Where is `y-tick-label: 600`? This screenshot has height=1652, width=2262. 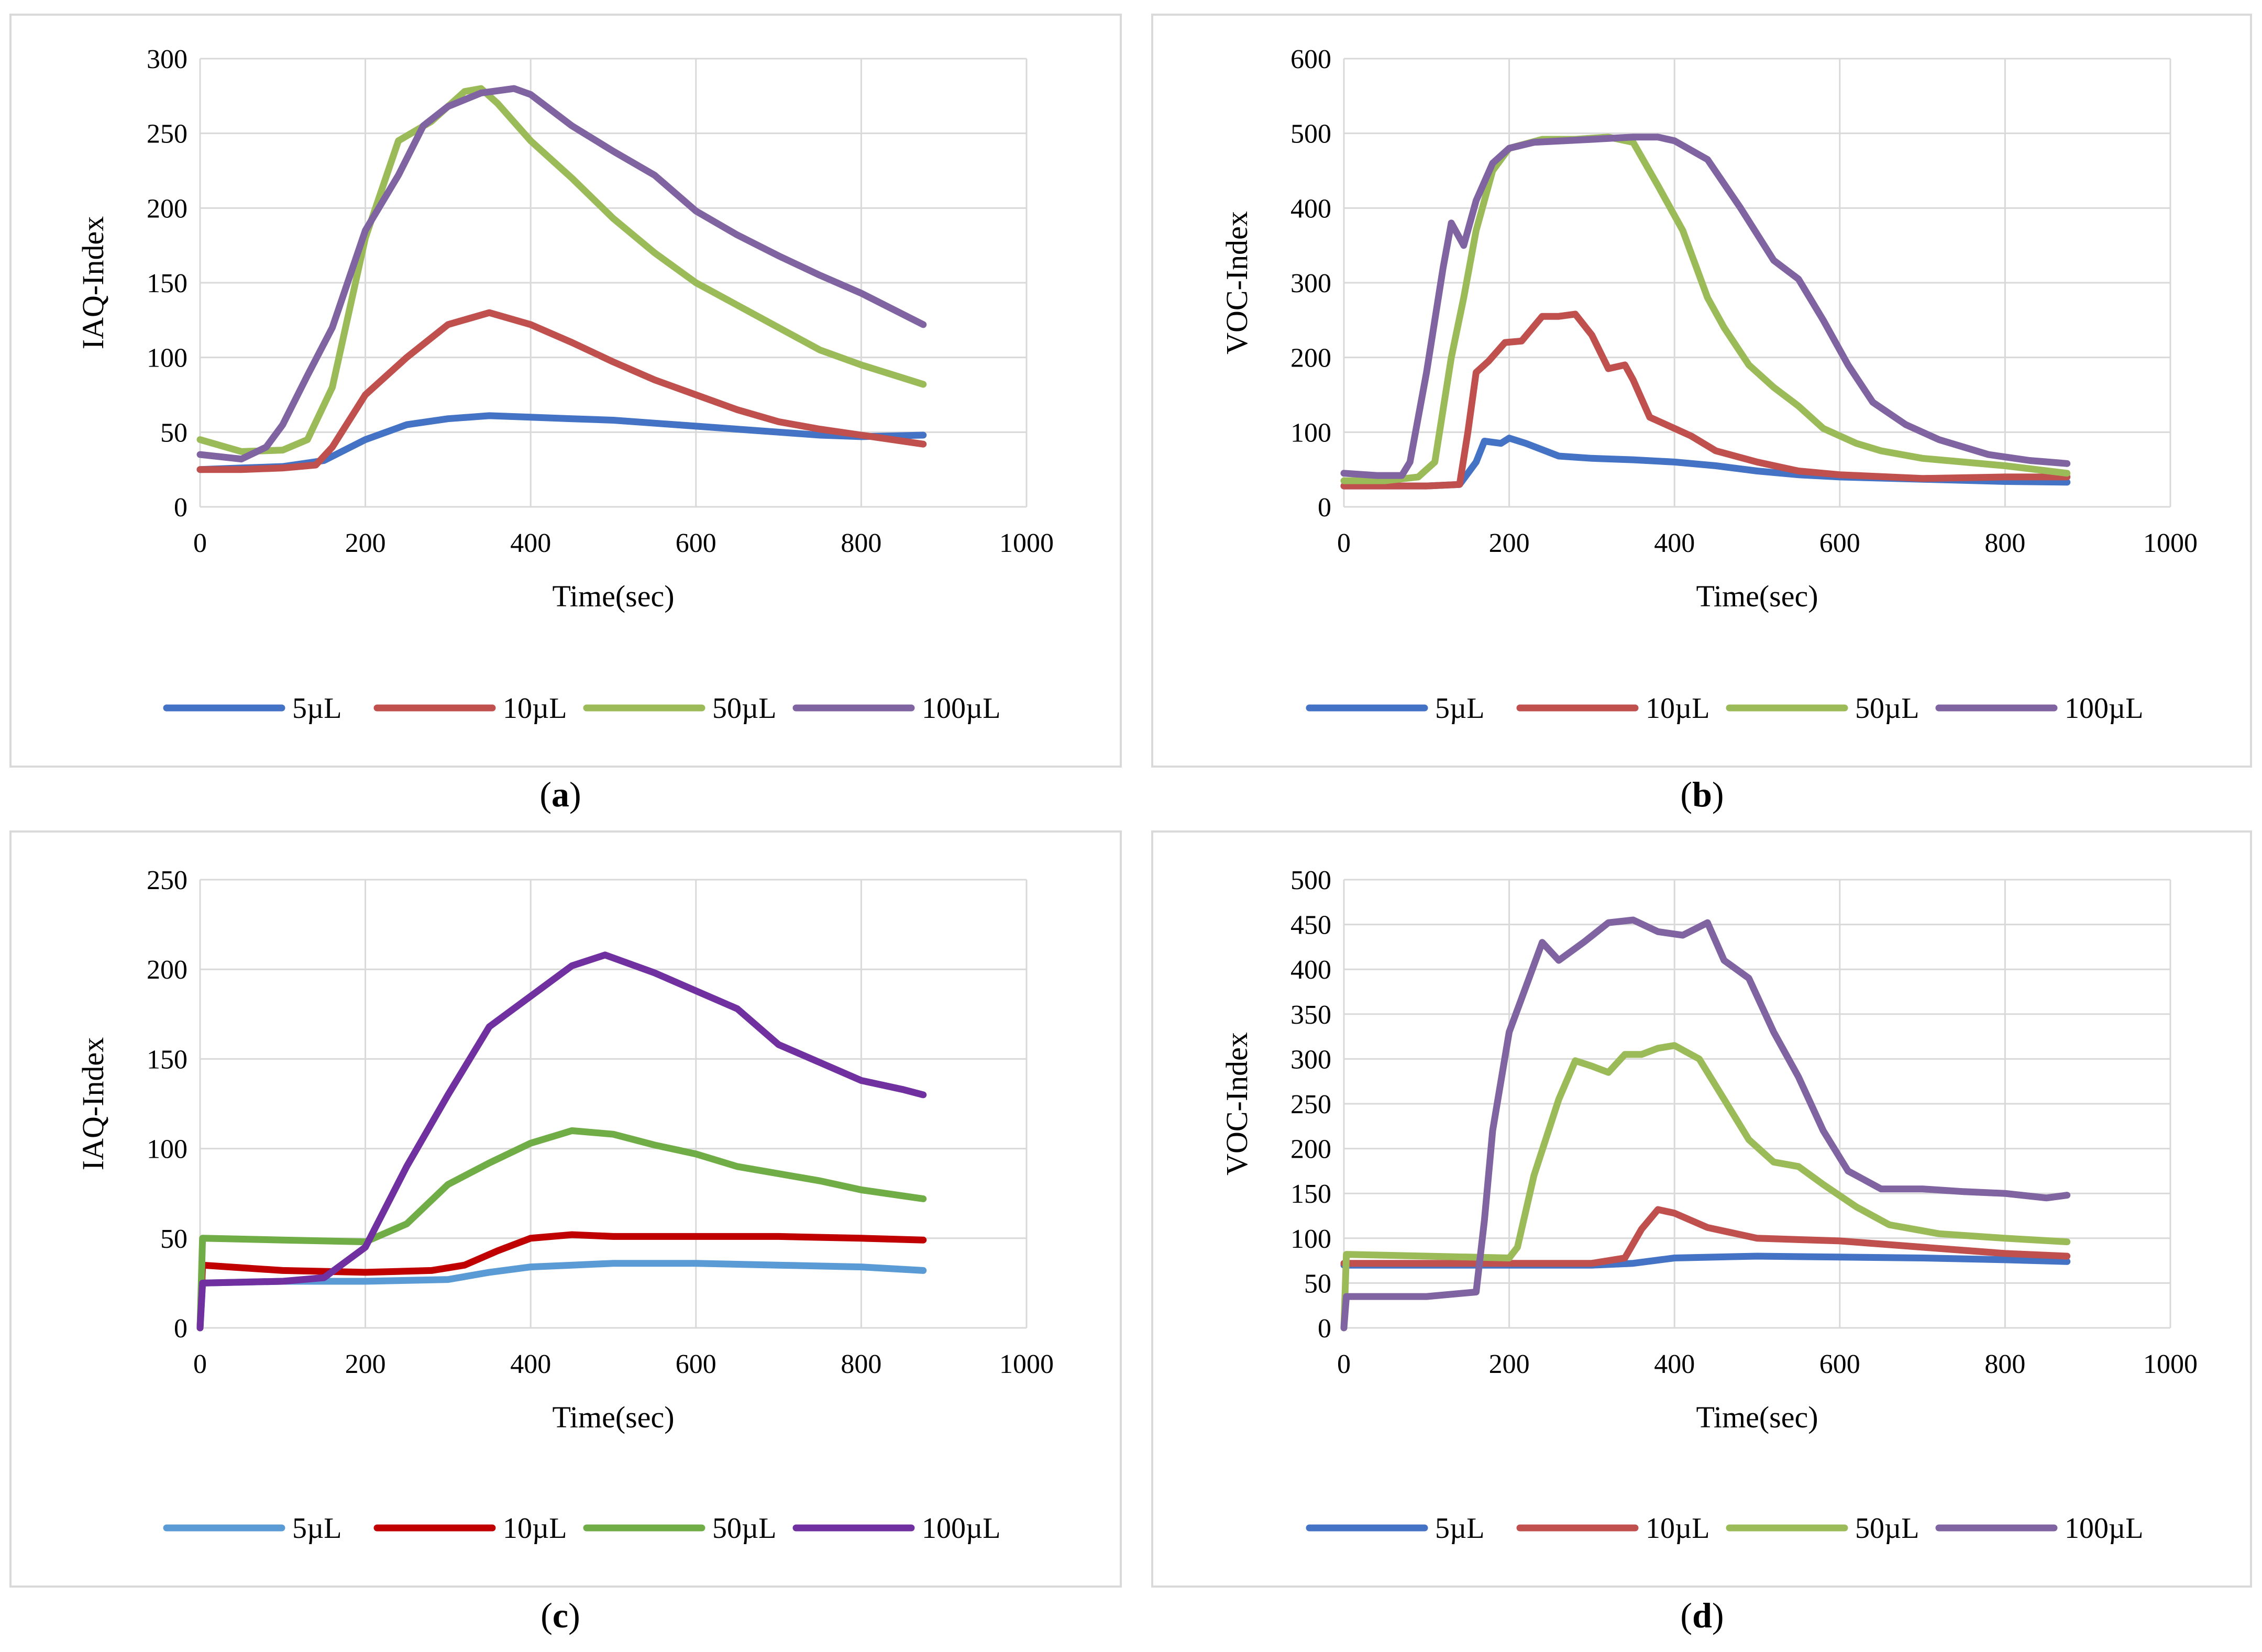
y-tick-label: 600 is located at coordinates (1311, 59).